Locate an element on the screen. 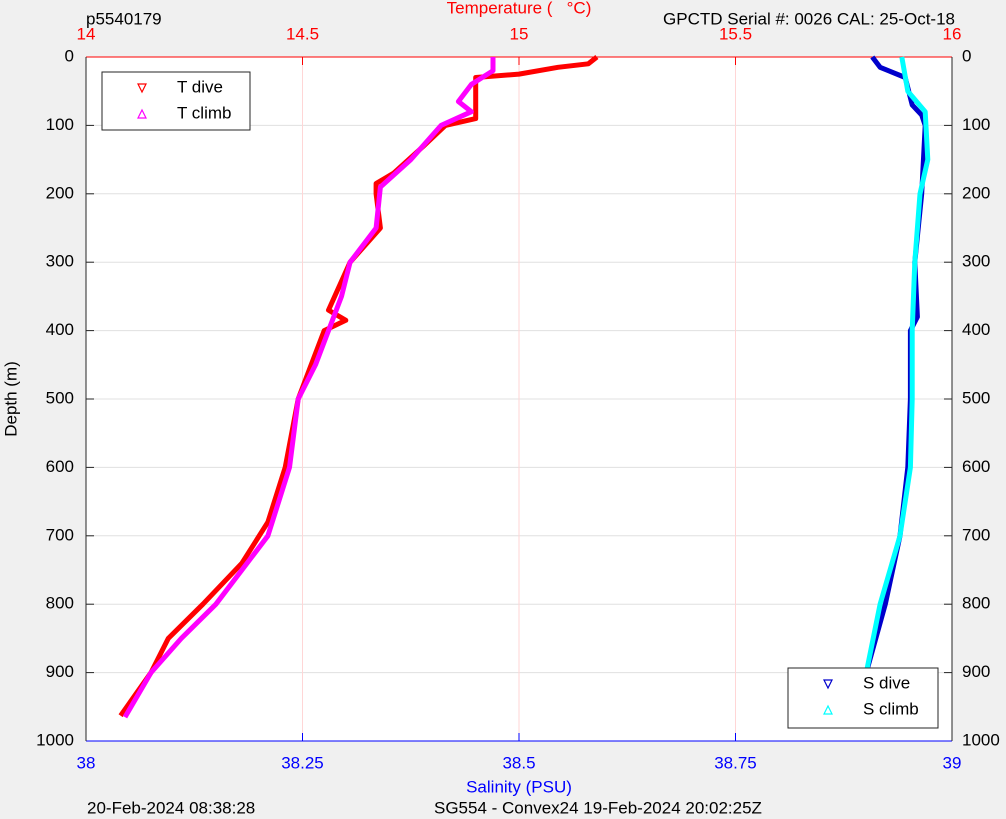  depth-axis-label: Depth (m) is located at coordinates (10, 399).